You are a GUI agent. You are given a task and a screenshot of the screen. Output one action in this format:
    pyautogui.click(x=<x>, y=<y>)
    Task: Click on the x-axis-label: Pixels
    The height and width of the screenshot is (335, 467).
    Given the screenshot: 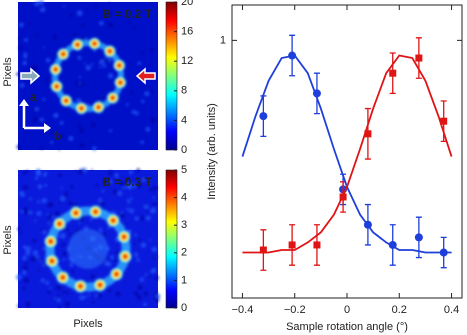 What is the action you would take?
    pyautogui.click(x=88, y=324)
    